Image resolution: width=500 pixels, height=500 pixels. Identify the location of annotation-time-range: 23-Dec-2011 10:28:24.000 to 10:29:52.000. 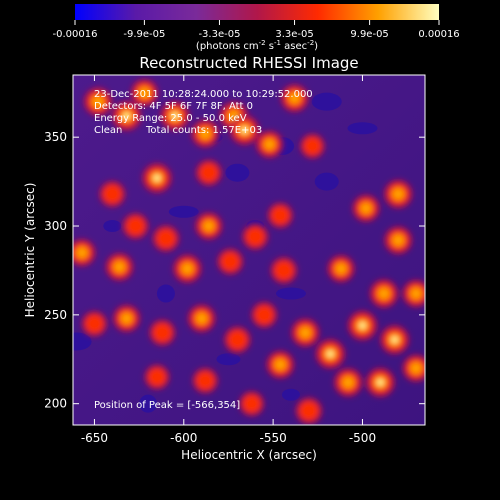
(203, 94).